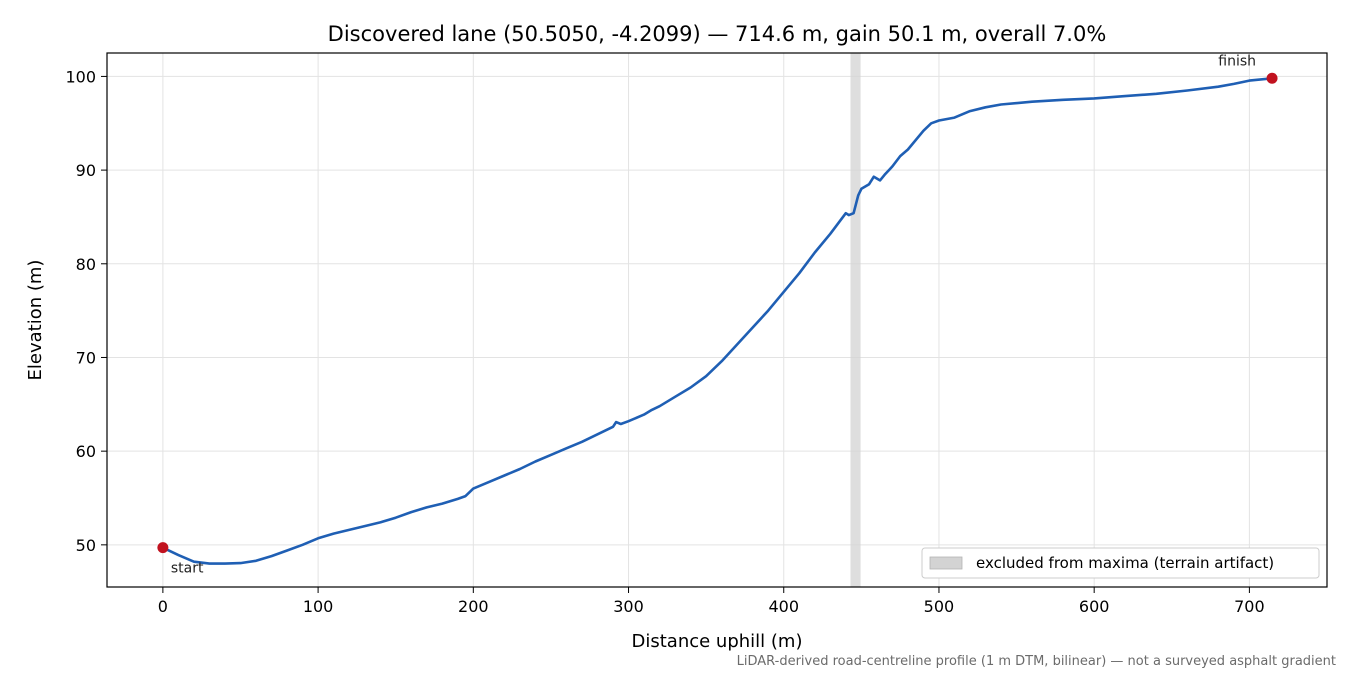  I want to click on x-tick-label: 0, so click(163, 606).